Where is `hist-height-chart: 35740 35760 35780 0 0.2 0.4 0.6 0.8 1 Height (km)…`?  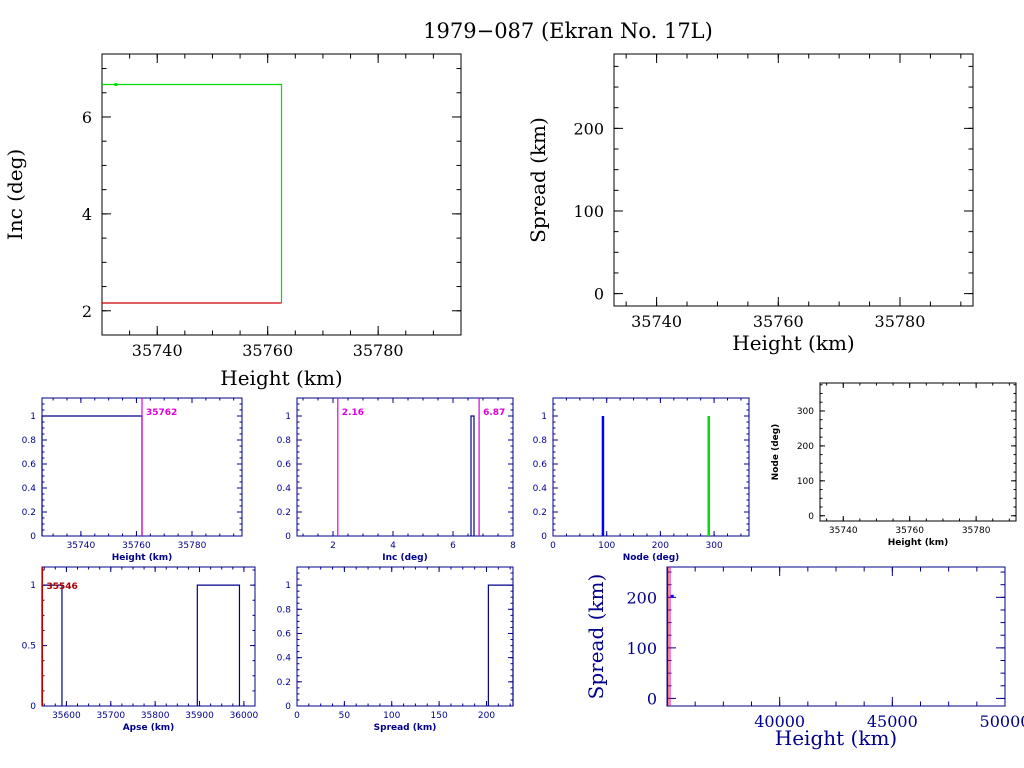
hist-height-chart: 35740 35760 35780 0 0.2 0.4 0.6 0.8 1 Height (km)… is located at coordinates (132, 480).